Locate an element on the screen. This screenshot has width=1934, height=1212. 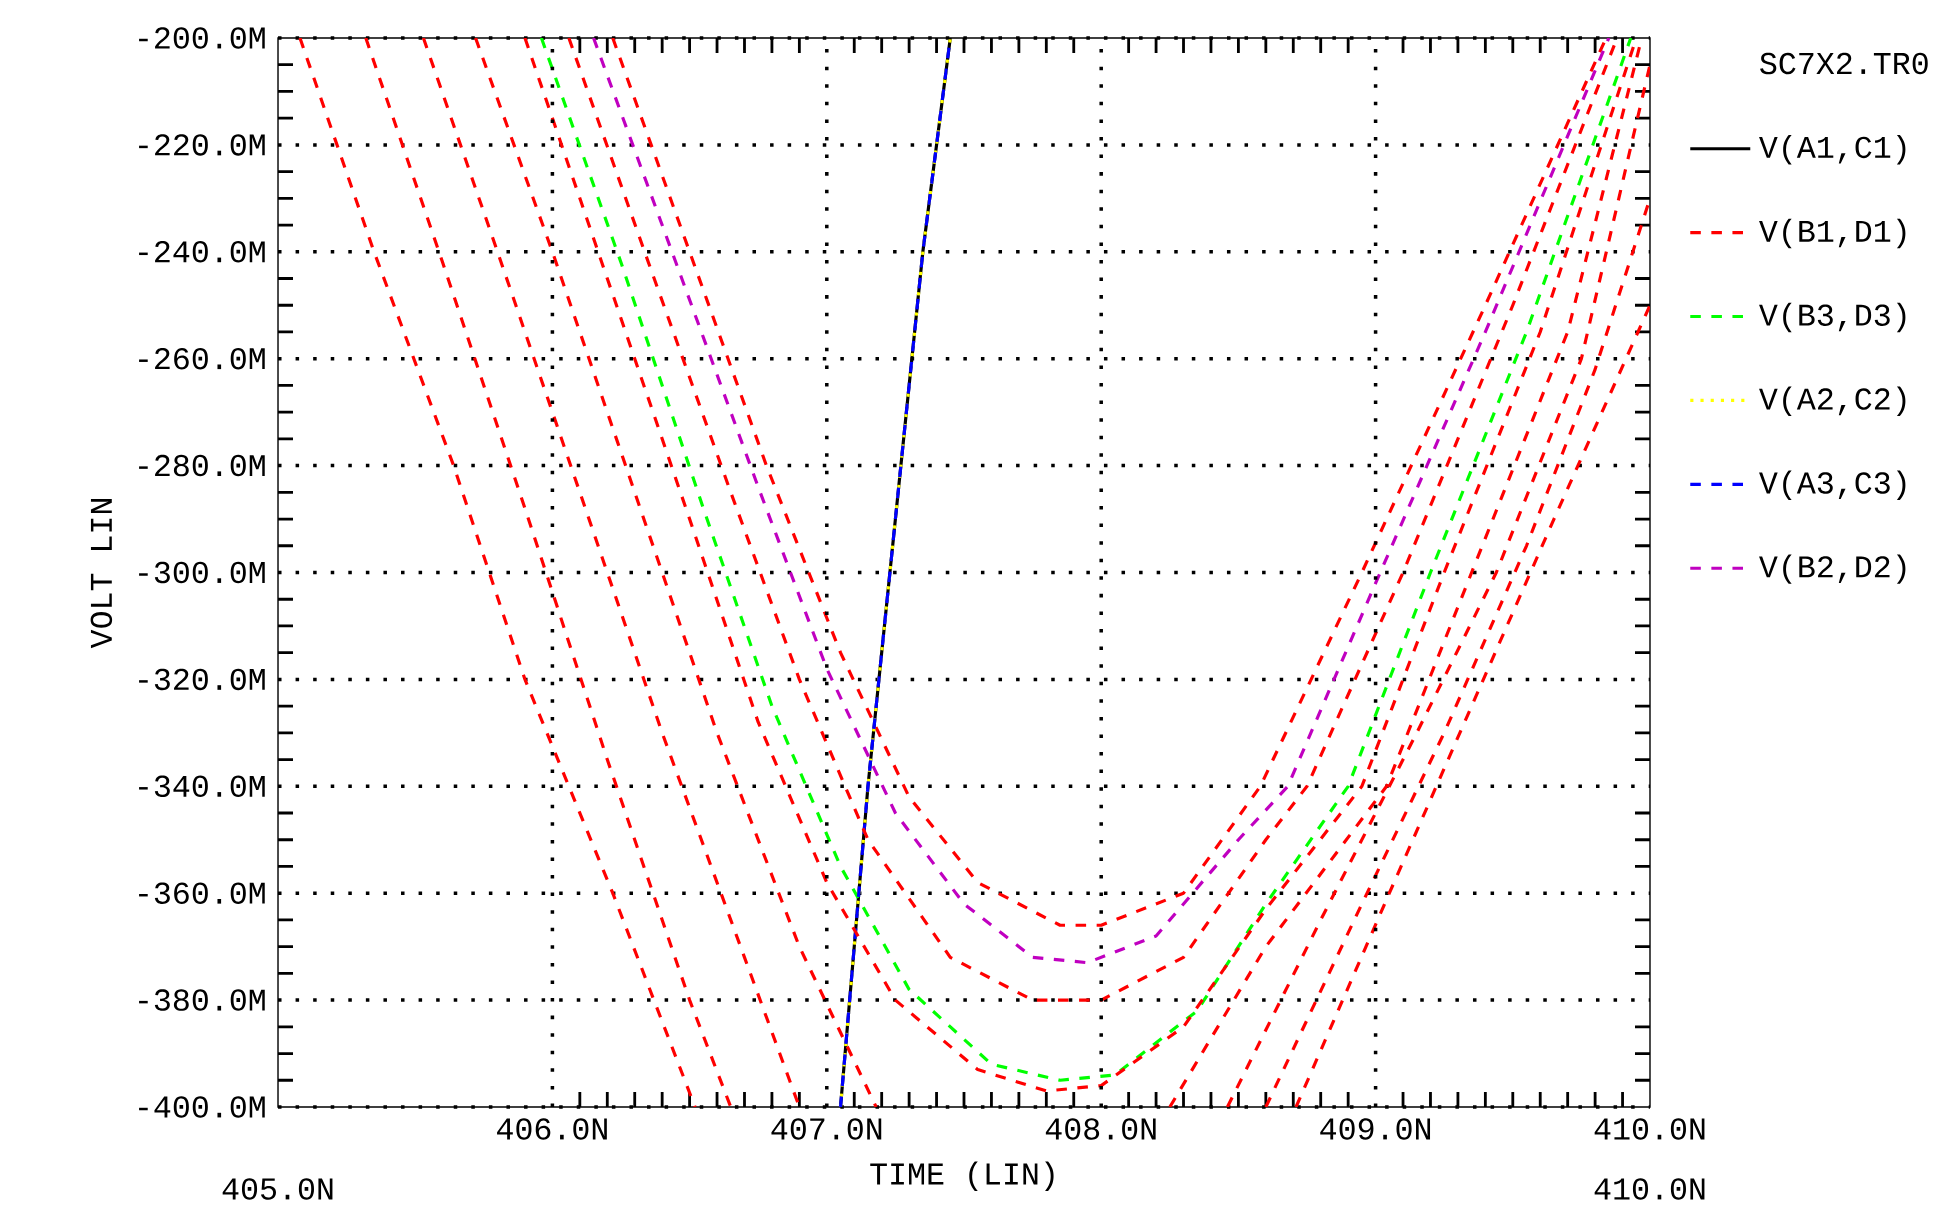
legend-label: V(A2,C2) is located at coordinates (1832, 401).